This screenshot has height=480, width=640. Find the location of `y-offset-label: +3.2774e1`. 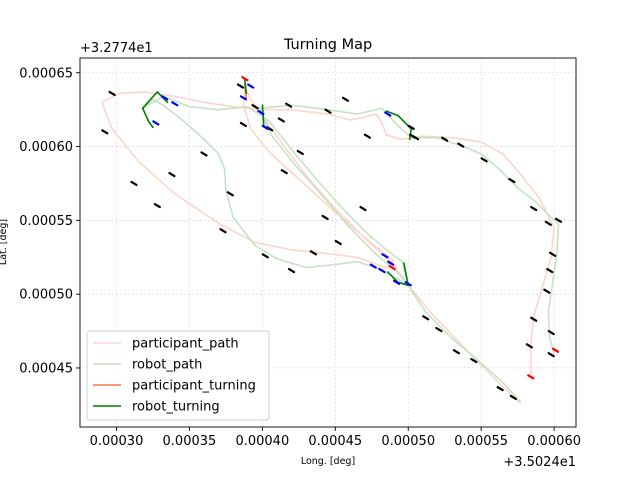

y-offset-label: +3.2774e1 is located at coordinates (116, 48).